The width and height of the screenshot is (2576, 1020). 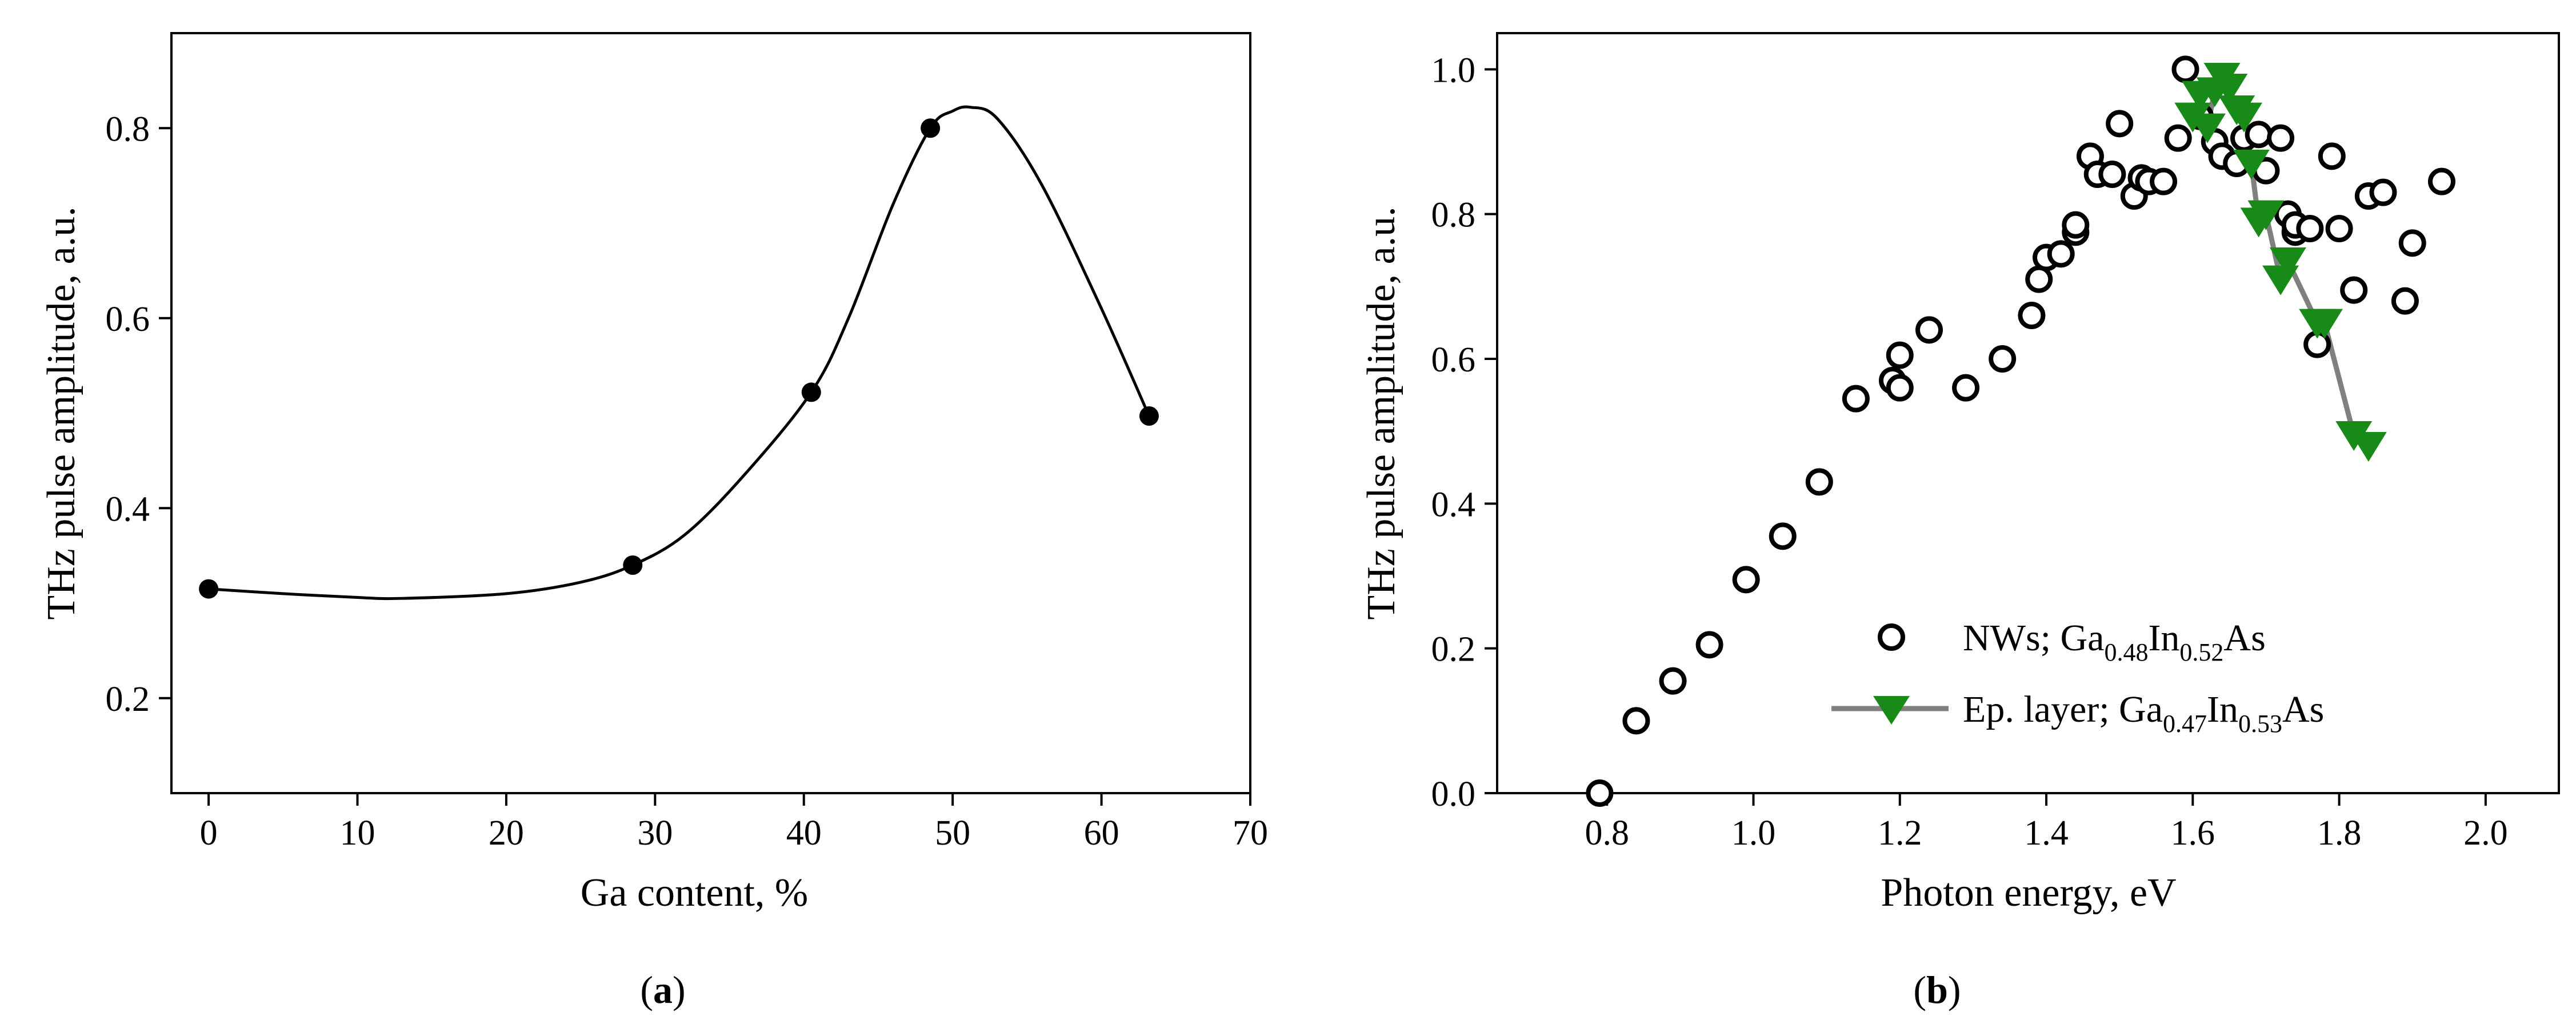 I want to click on b-x-tick-label: 0.8, so click(x=1607, y=833).